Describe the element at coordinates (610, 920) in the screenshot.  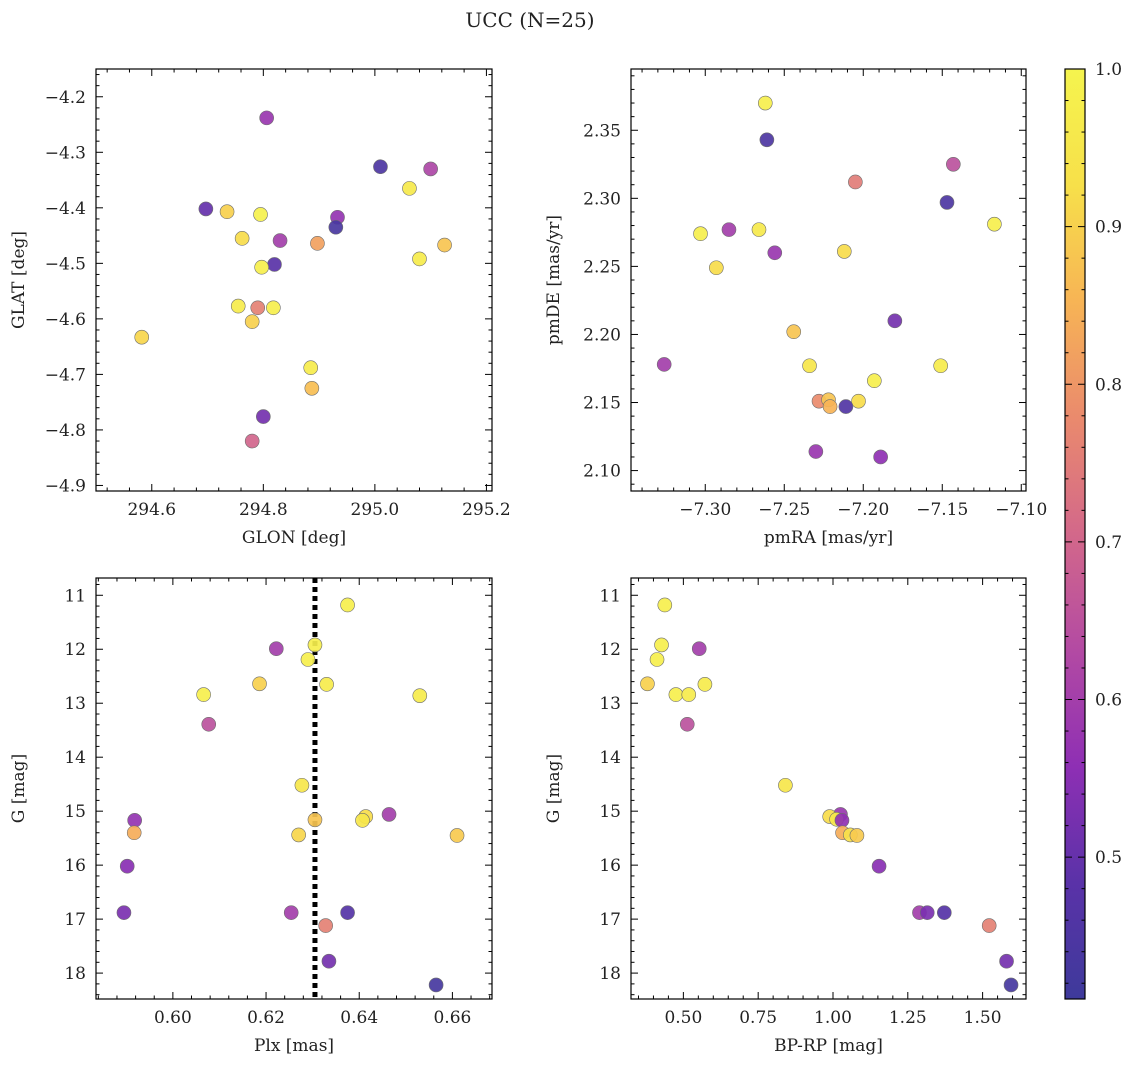
I see `y-tick-label: 17` at that location.